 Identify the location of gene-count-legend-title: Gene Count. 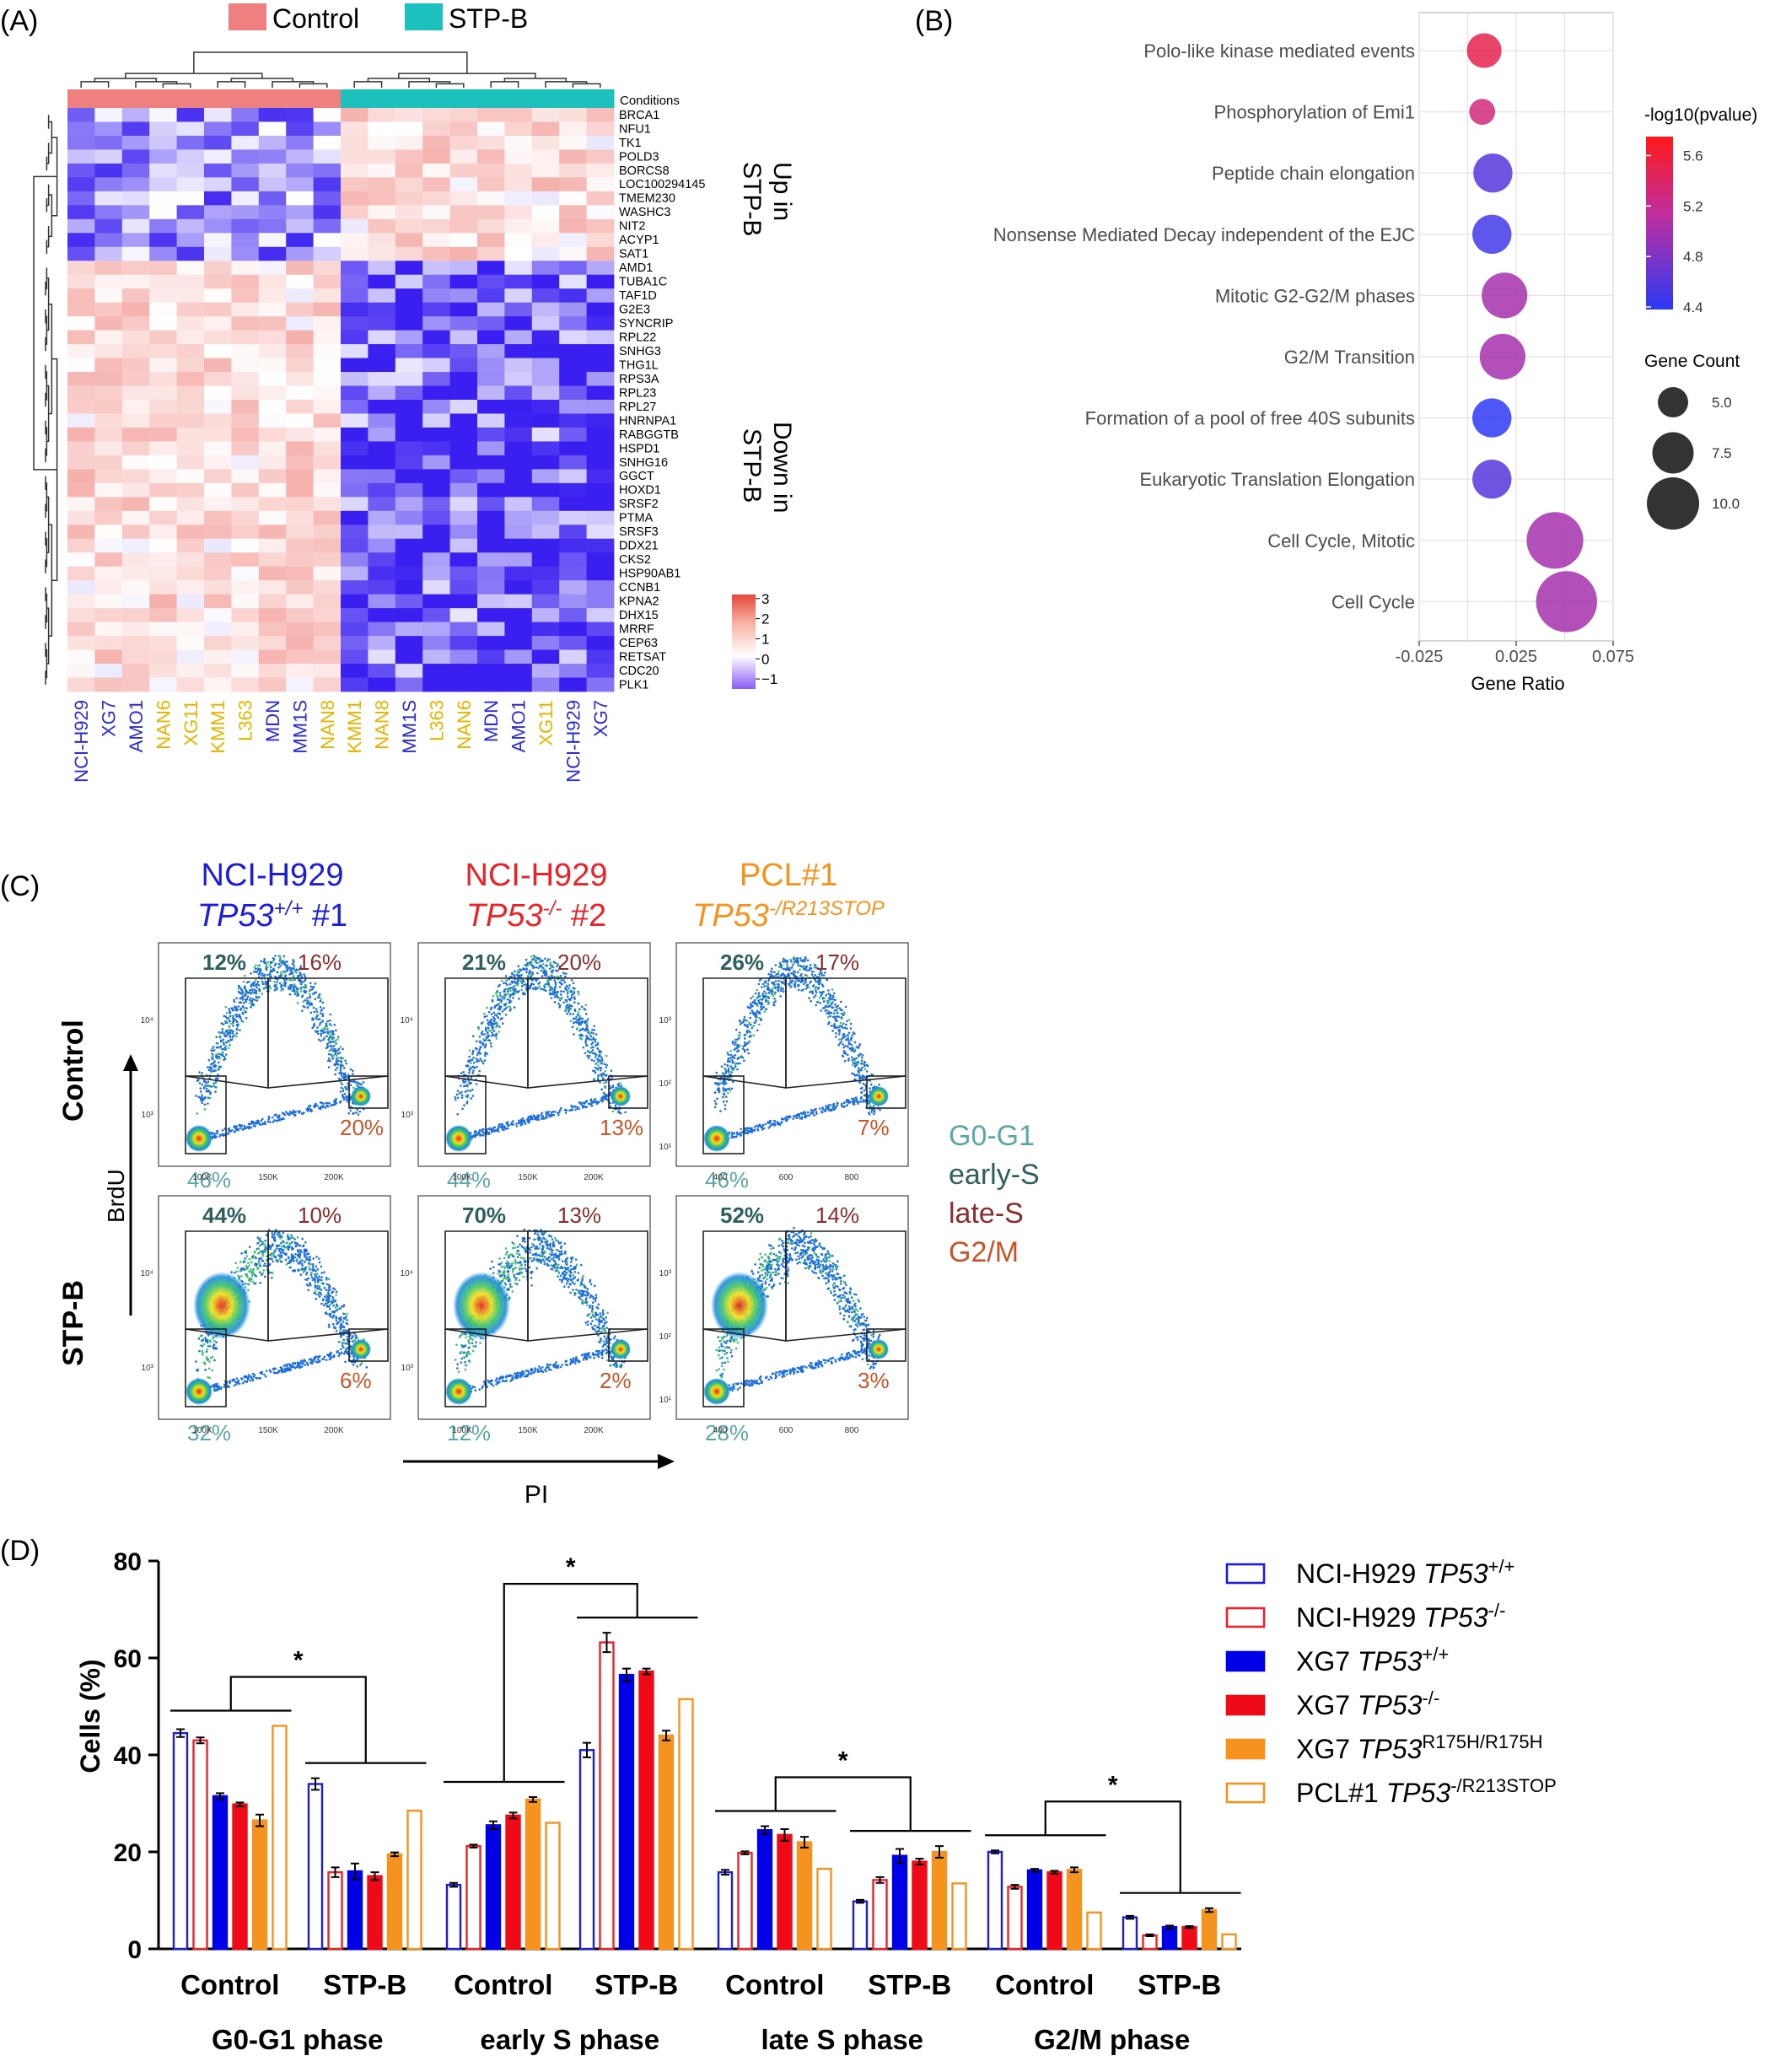
(1692, 361).